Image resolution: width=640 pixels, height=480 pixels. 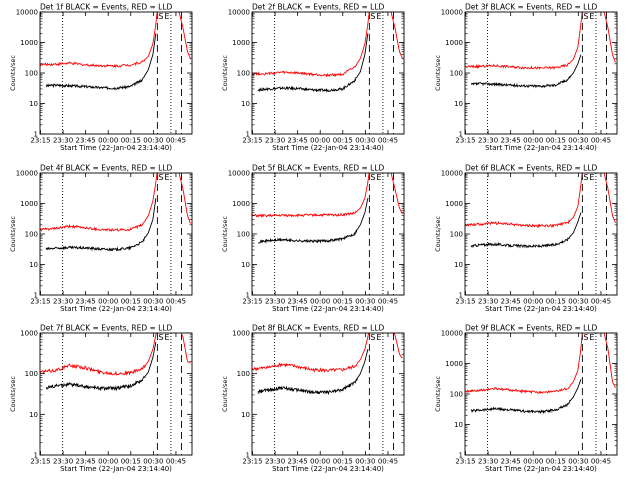 I want to click on panel-title: Det 7f BLACK = Events, RED = LLD, so click(x=106, y=328).